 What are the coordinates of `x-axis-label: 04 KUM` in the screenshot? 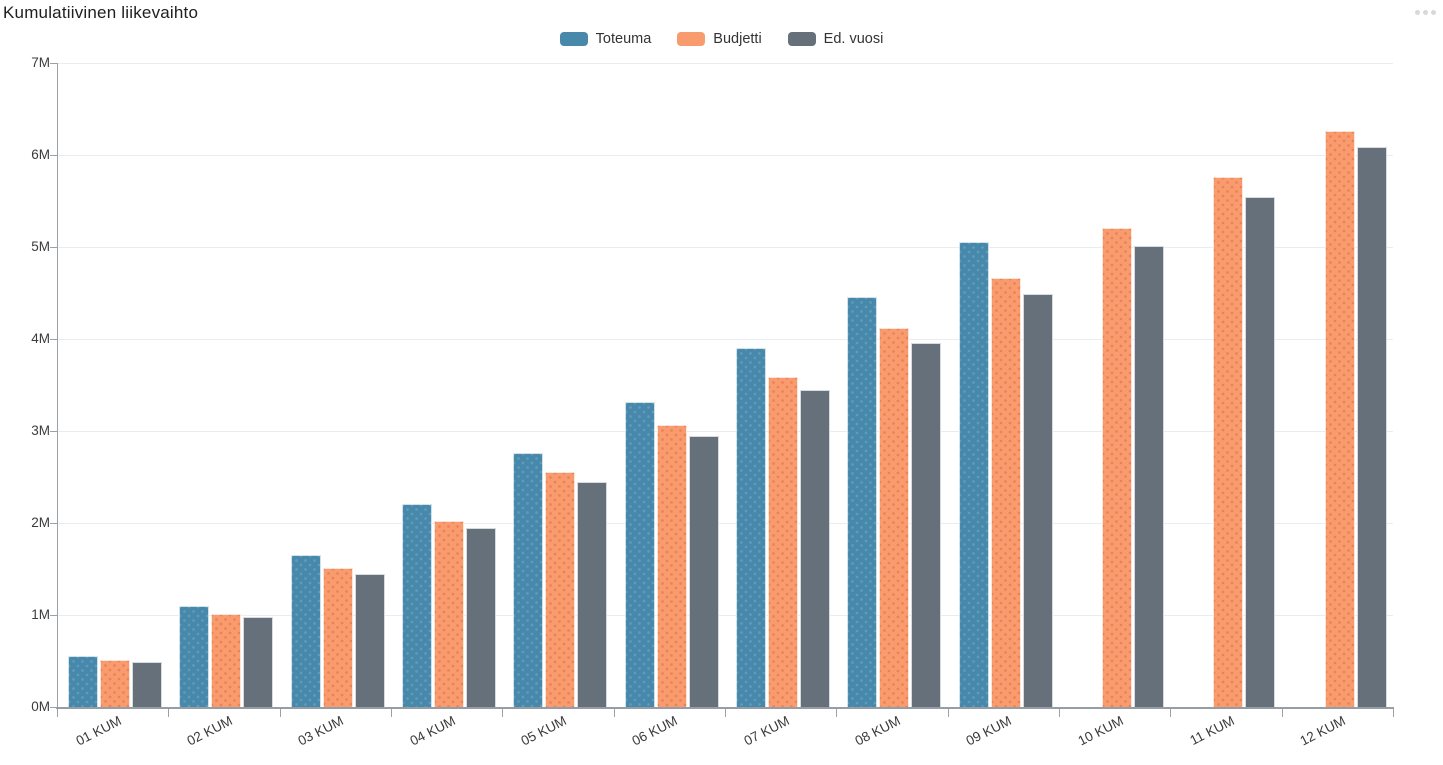 It's located at (432, 731).